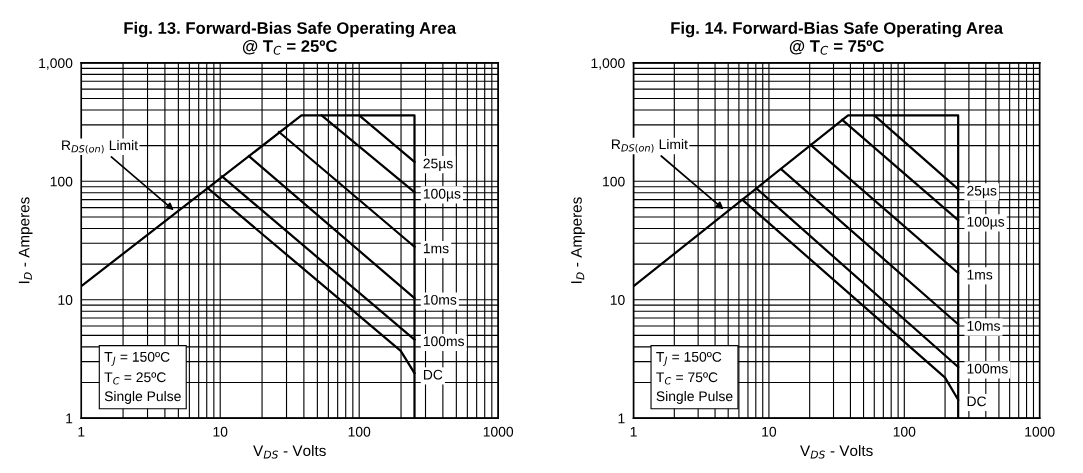  What do you see at coordinates (837, 38) in the screenshot?
I see `chart-title: Fig. 14. Forward-Bias Safe Operating Area @ T$_{C}$ = 75ºC` at bounding box center [837, 38].